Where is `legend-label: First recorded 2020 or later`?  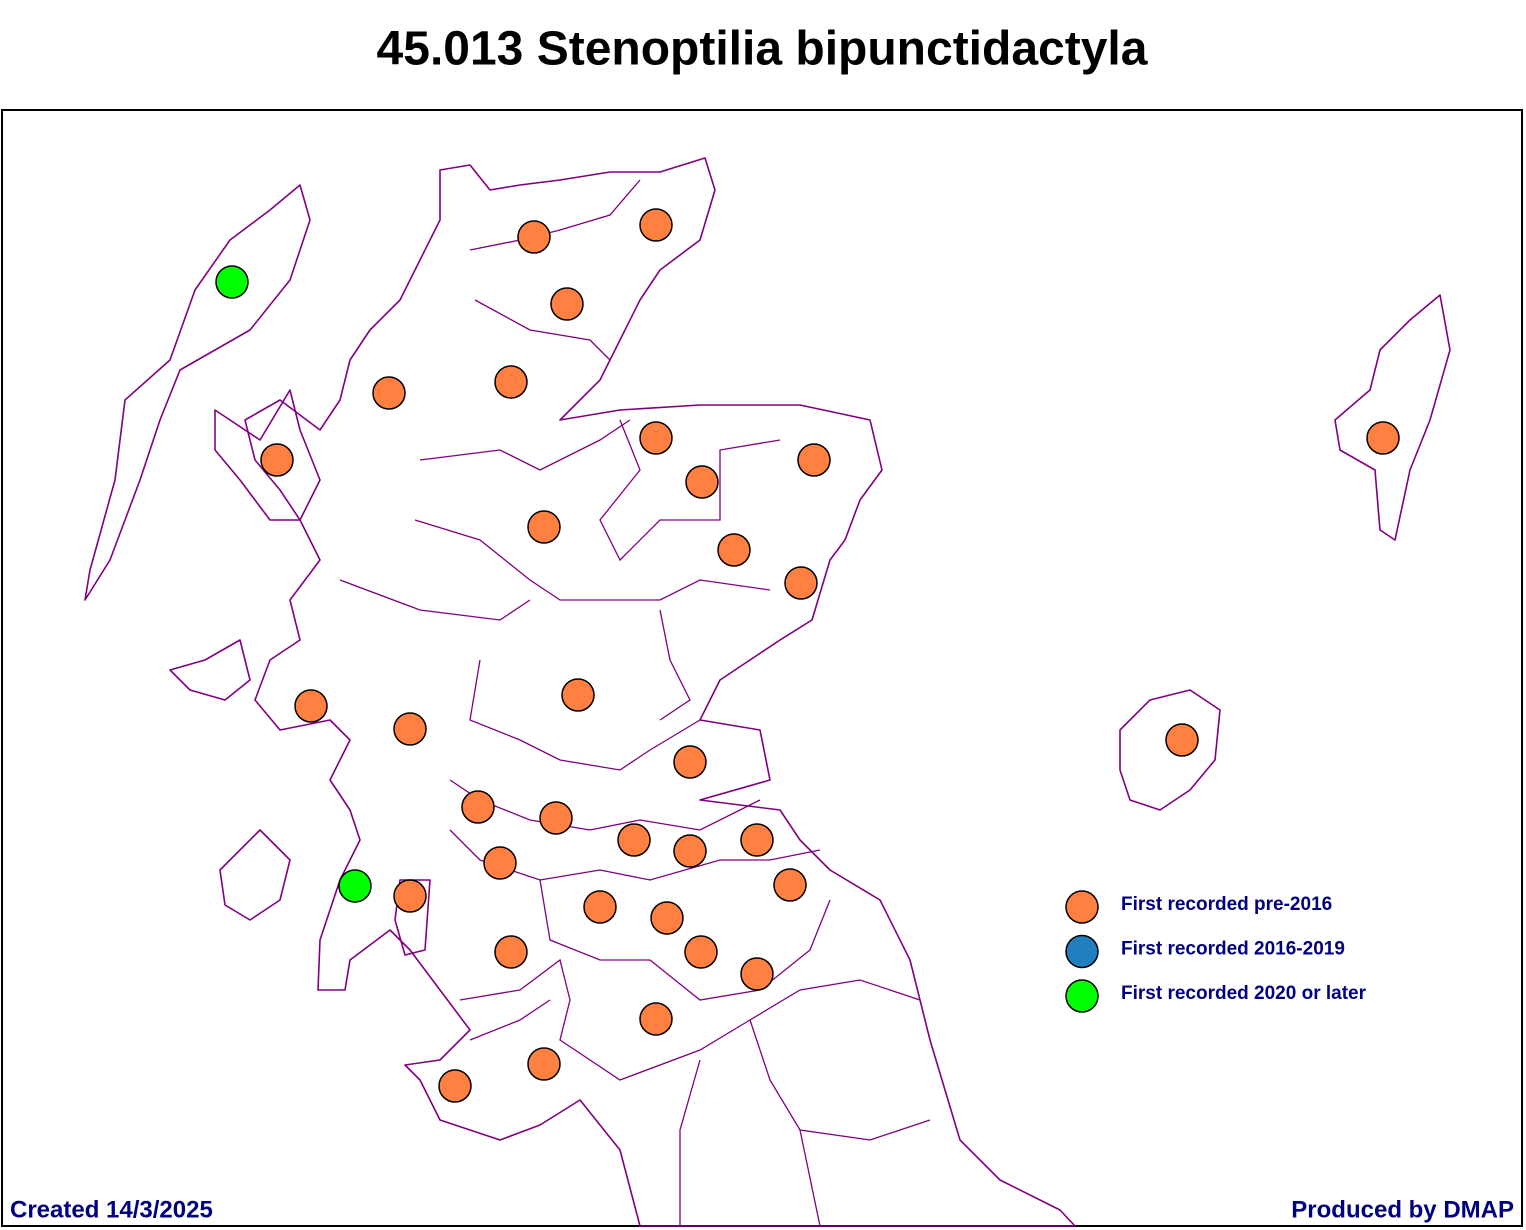
legend-label: First recorded 2020 or later is located at coordinates (1244, 993).